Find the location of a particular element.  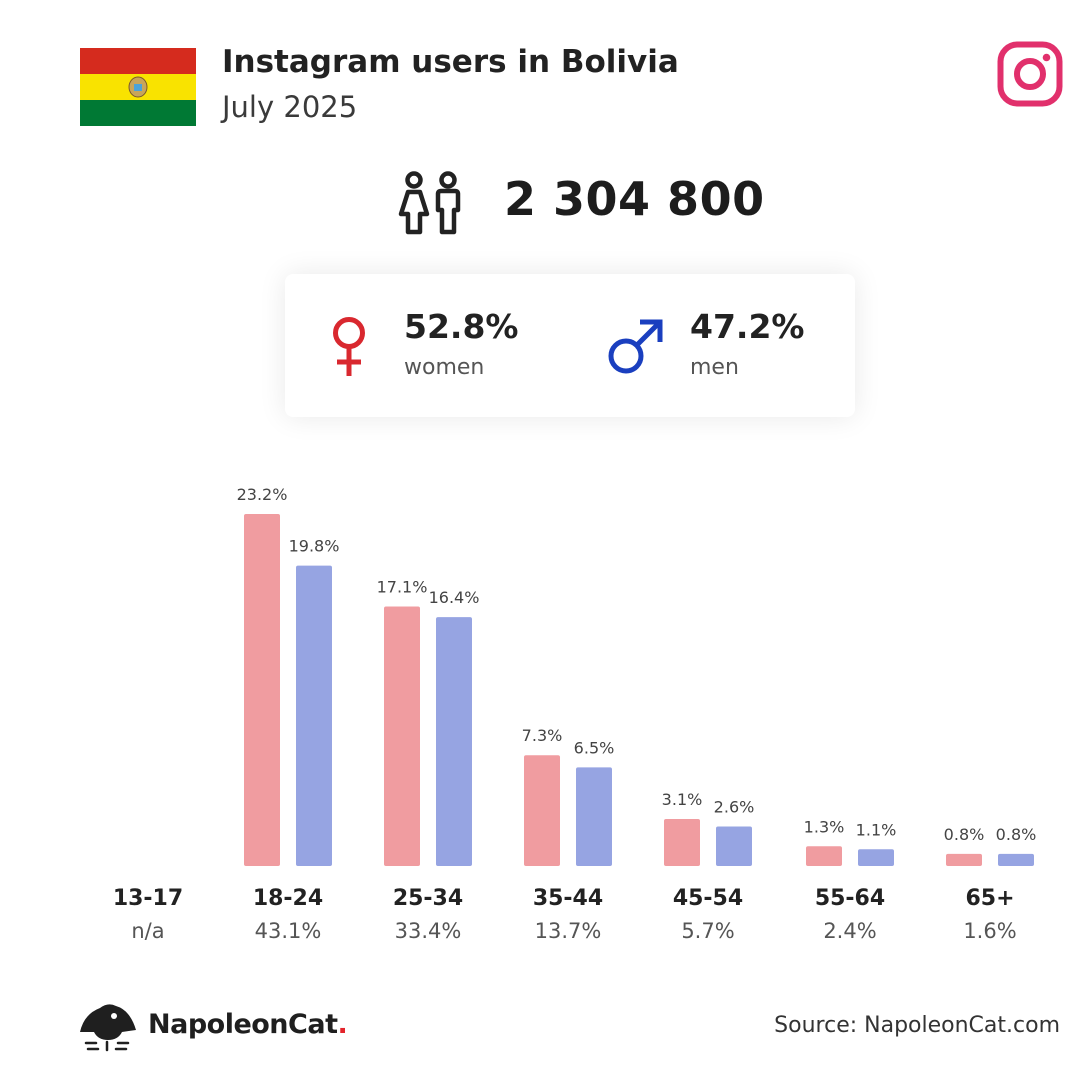

bar-value-label: 3.1% is located at coordinates (682, 799).